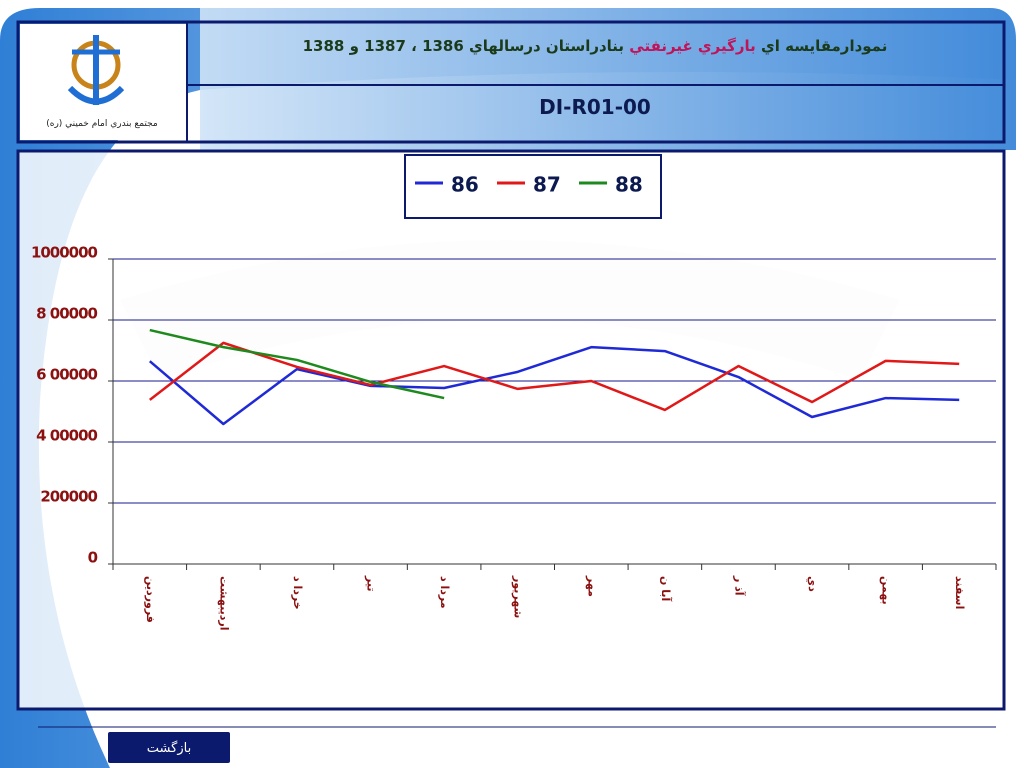 The width and height of the screenshot is (1024, 768). I want to click on x-tick-label: مردا د, so click(444, 592).